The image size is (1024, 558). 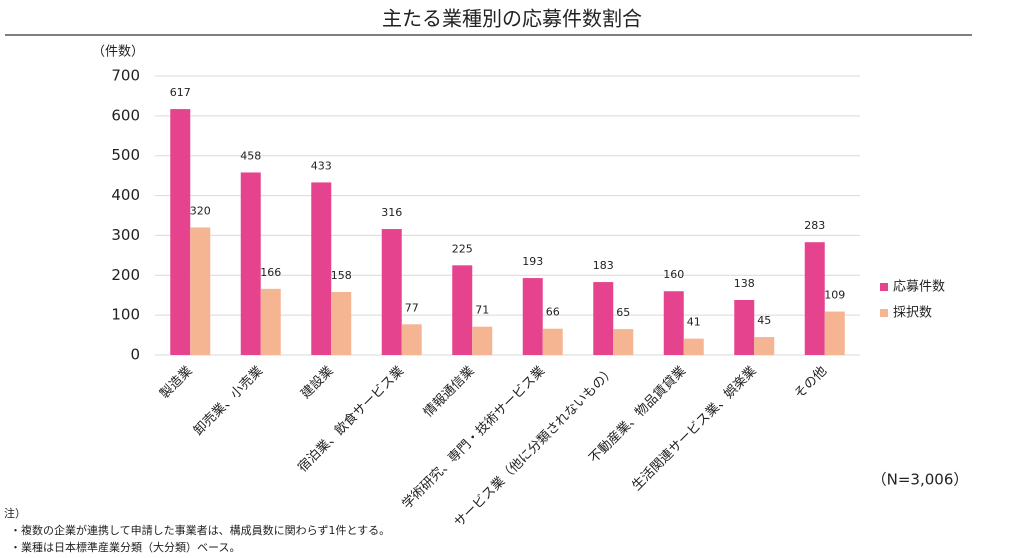 I want to click on x-tick-label: サービス業（他に分類されないもの）, so click(x=535, y=447).